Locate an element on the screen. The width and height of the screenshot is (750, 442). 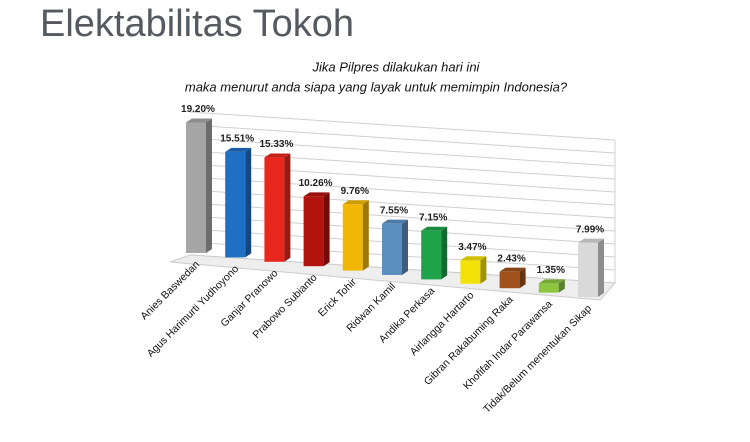
value-label: 2.43% is located at coordinates (511, 258).